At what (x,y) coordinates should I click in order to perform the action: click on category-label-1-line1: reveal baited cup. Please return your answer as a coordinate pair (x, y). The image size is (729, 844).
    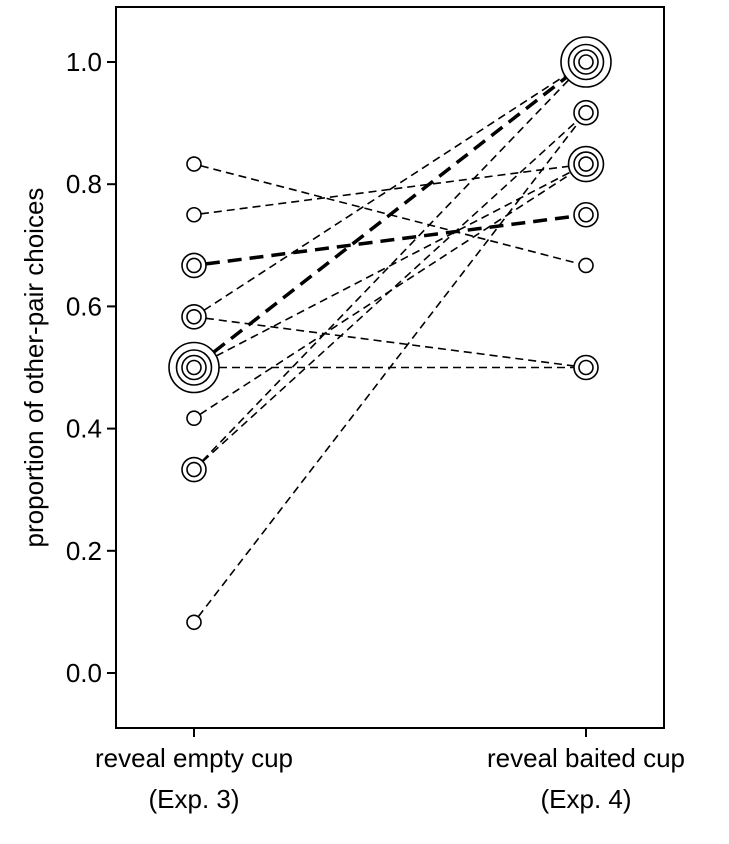
    Looking at the image, I should click on (586, 758).